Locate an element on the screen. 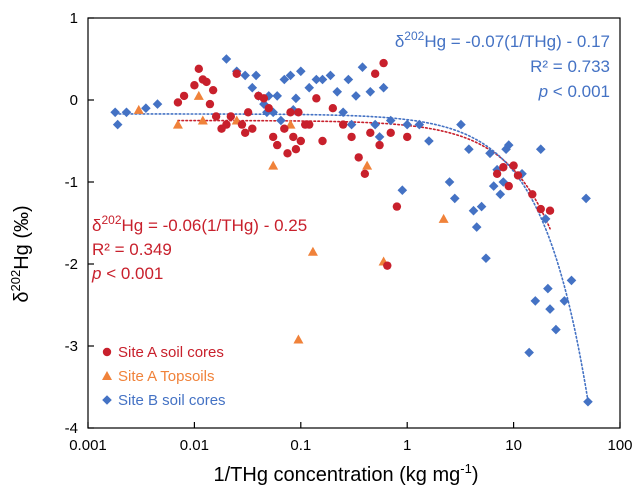  equation-site-a-p: p < 0.001 is located at coordinates (127, 273).